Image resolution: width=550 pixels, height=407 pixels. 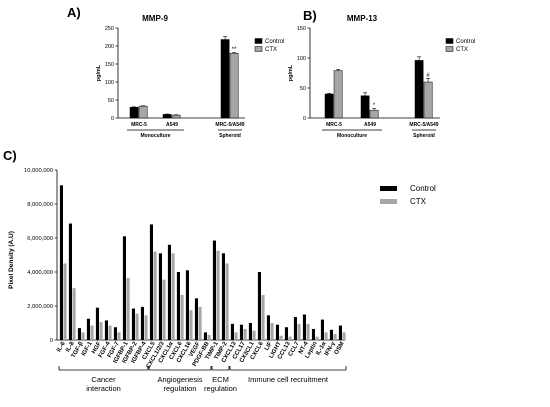 What do you see at coordinates (38, 171) in the screenshot?
I see `y-tick-label: 10,000,000` at bounding box center [38, 171].